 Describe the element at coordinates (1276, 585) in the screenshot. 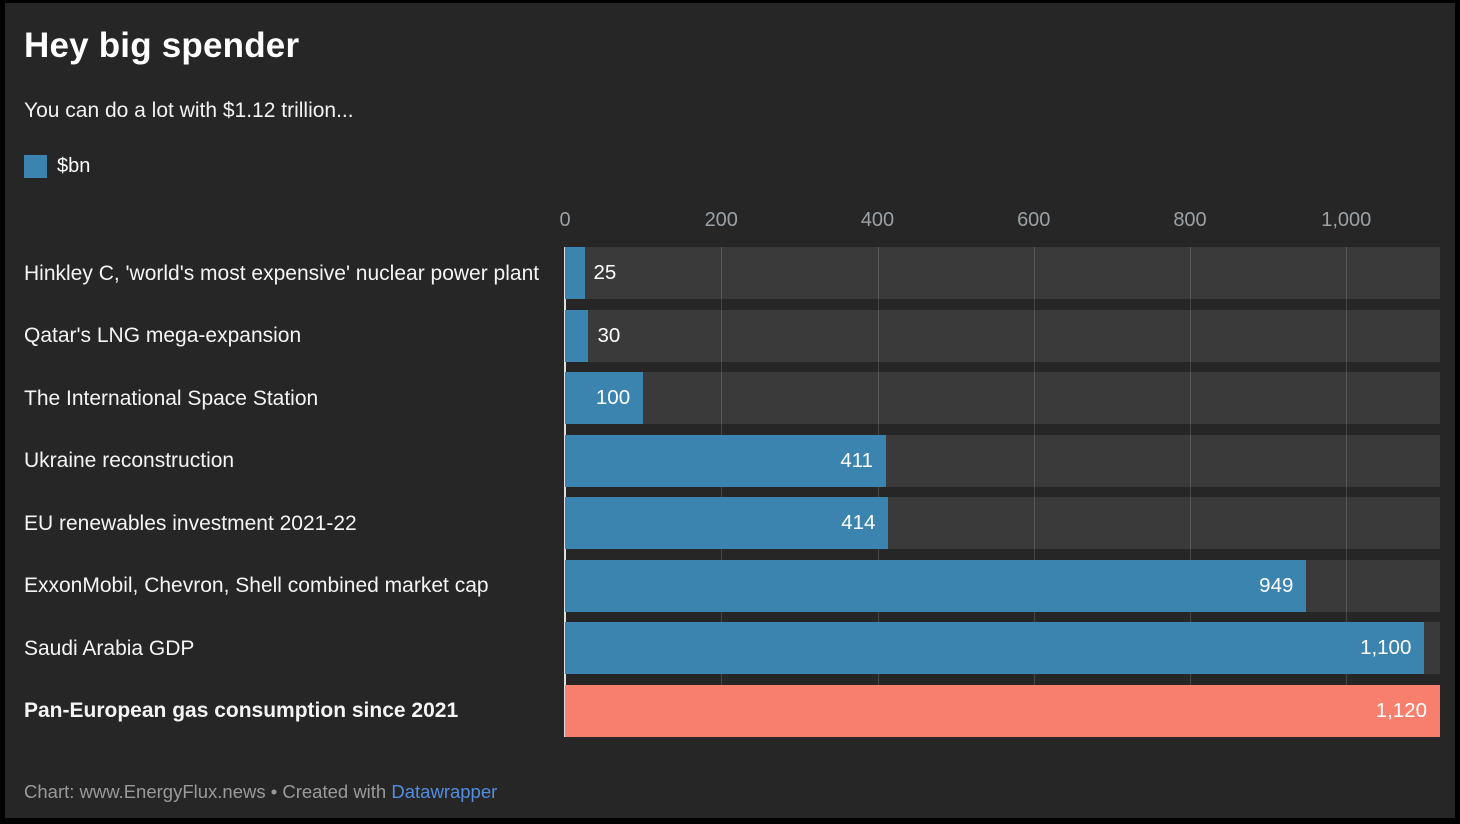

I see `bar-value-label: 949` at that location.